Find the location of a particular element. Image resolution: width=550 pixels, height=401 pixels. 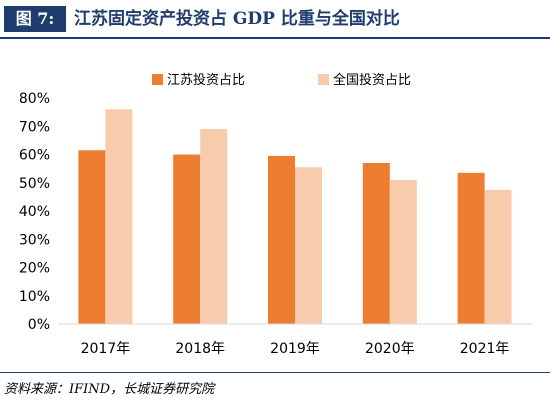

legend-label-2: 全国投资占比 is located at coordinates (372, 80).